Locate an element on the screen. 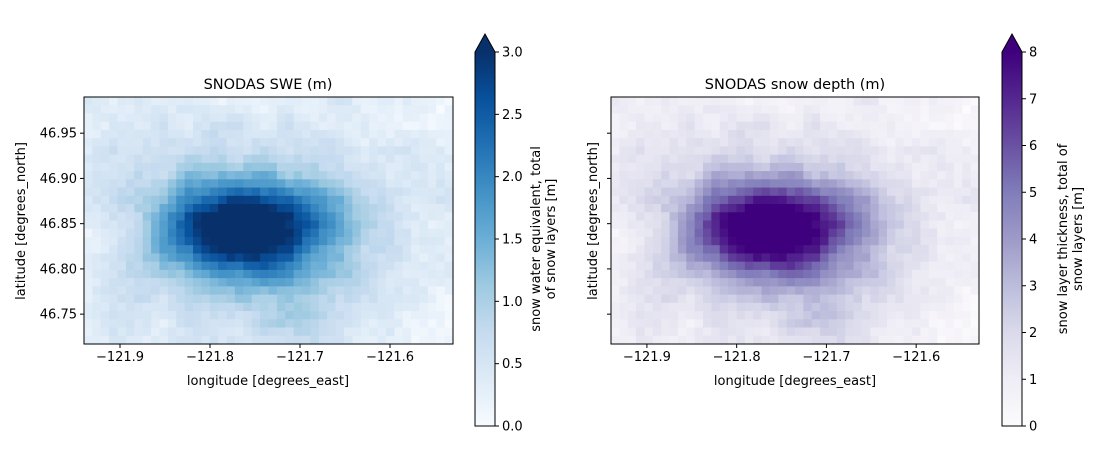 This screenshot has height=450, width=1100. swe-y-tick-label: 46.85 is located at coordinates (58, 224).